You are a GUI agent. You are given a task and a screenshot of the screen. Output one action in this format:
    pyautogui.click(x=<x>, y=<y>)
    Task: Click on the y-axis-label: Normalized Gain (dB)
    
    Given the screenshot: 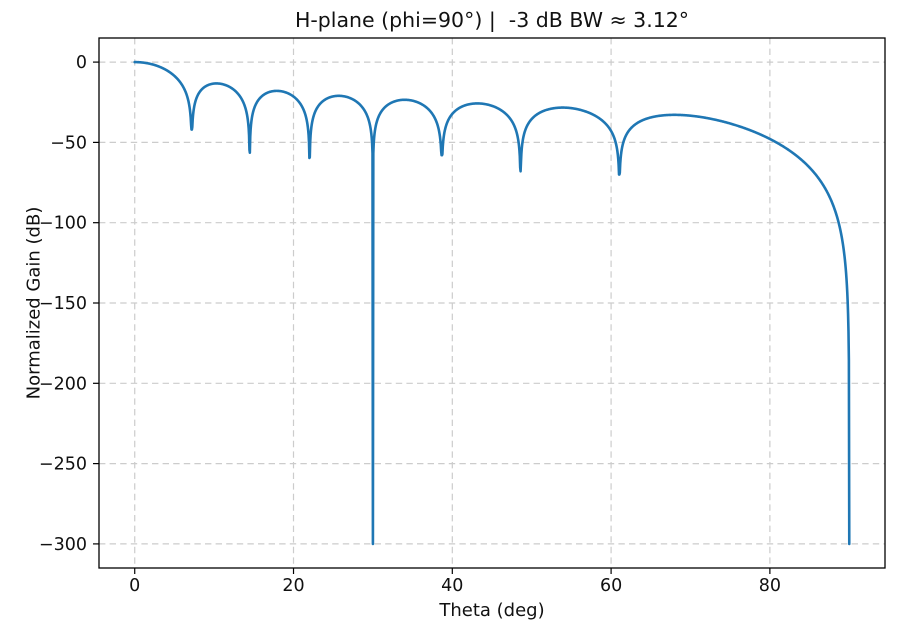 What is the action you would take?
    pyautogui.click(x=34, y=303)
    